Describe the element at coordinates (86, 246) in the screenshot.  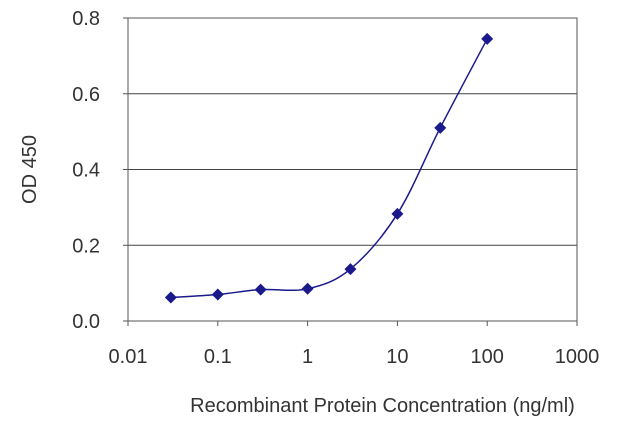
I see `y-tick-label: 0.2` at that location.